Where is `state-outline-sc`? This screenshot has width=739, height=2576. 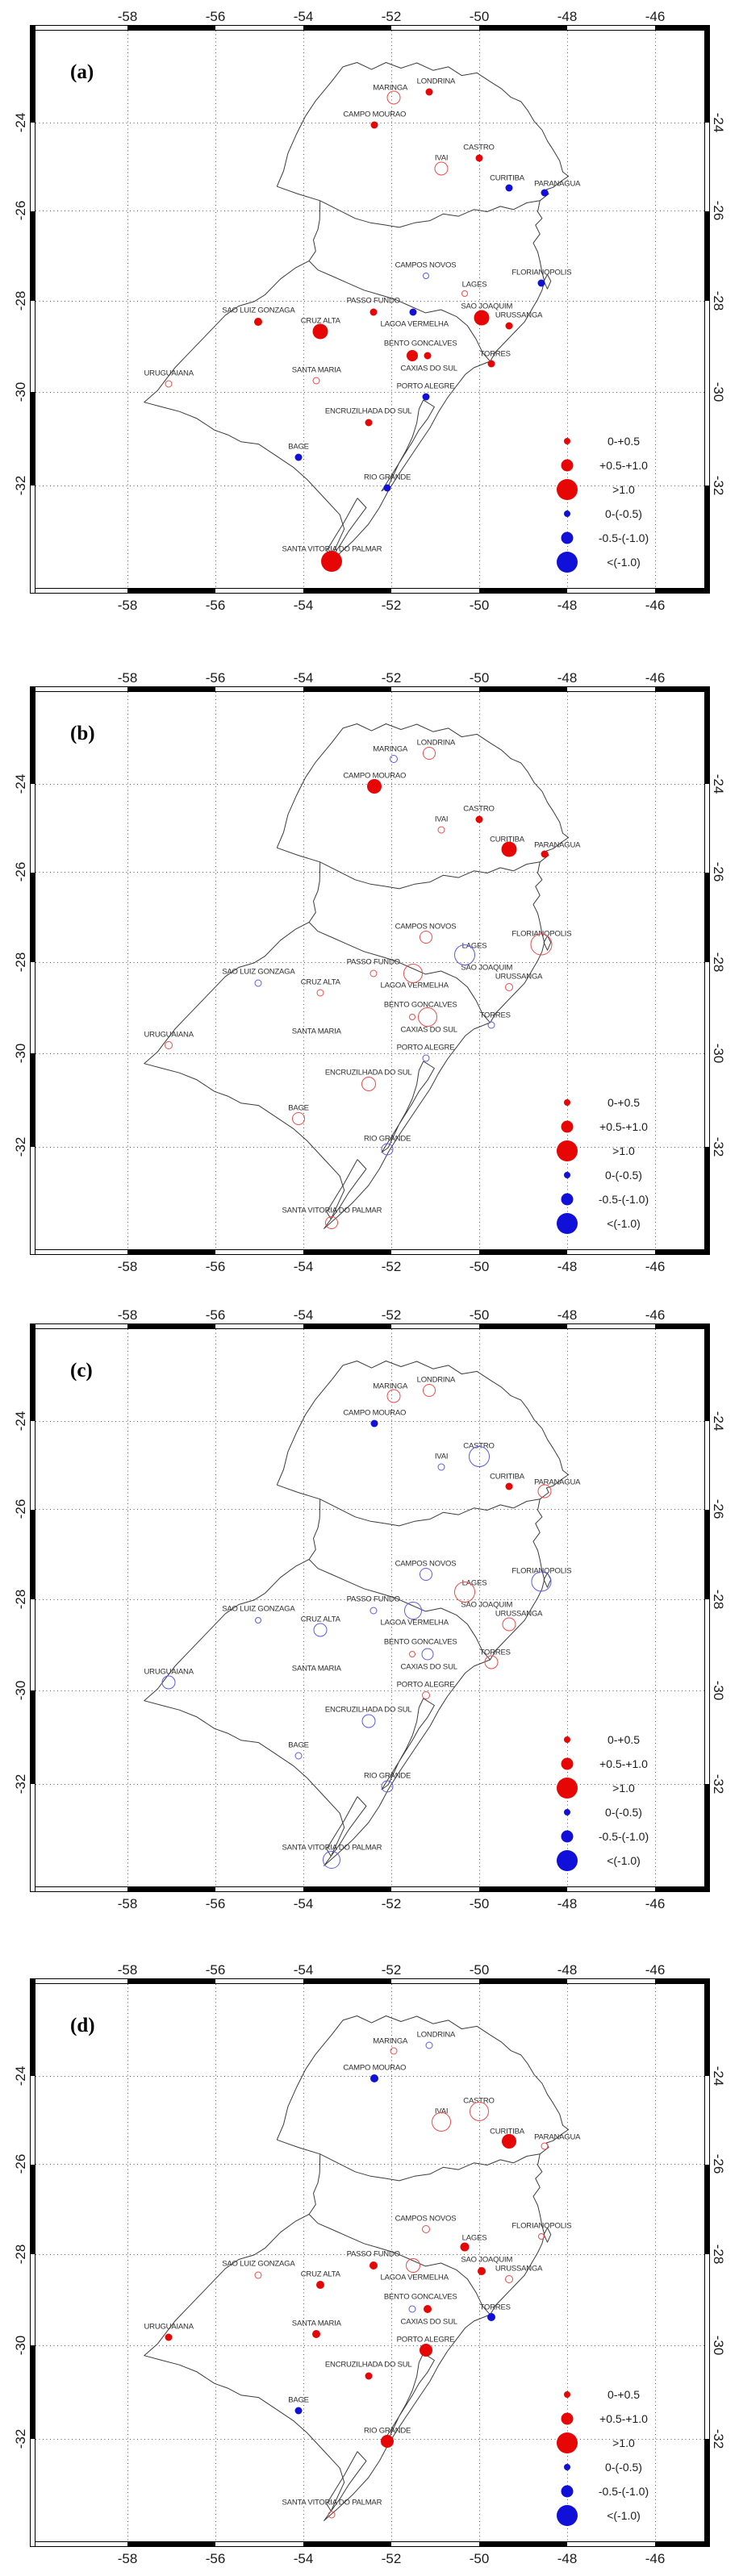 state-outline-sc is located at coordinates (427, 2234).